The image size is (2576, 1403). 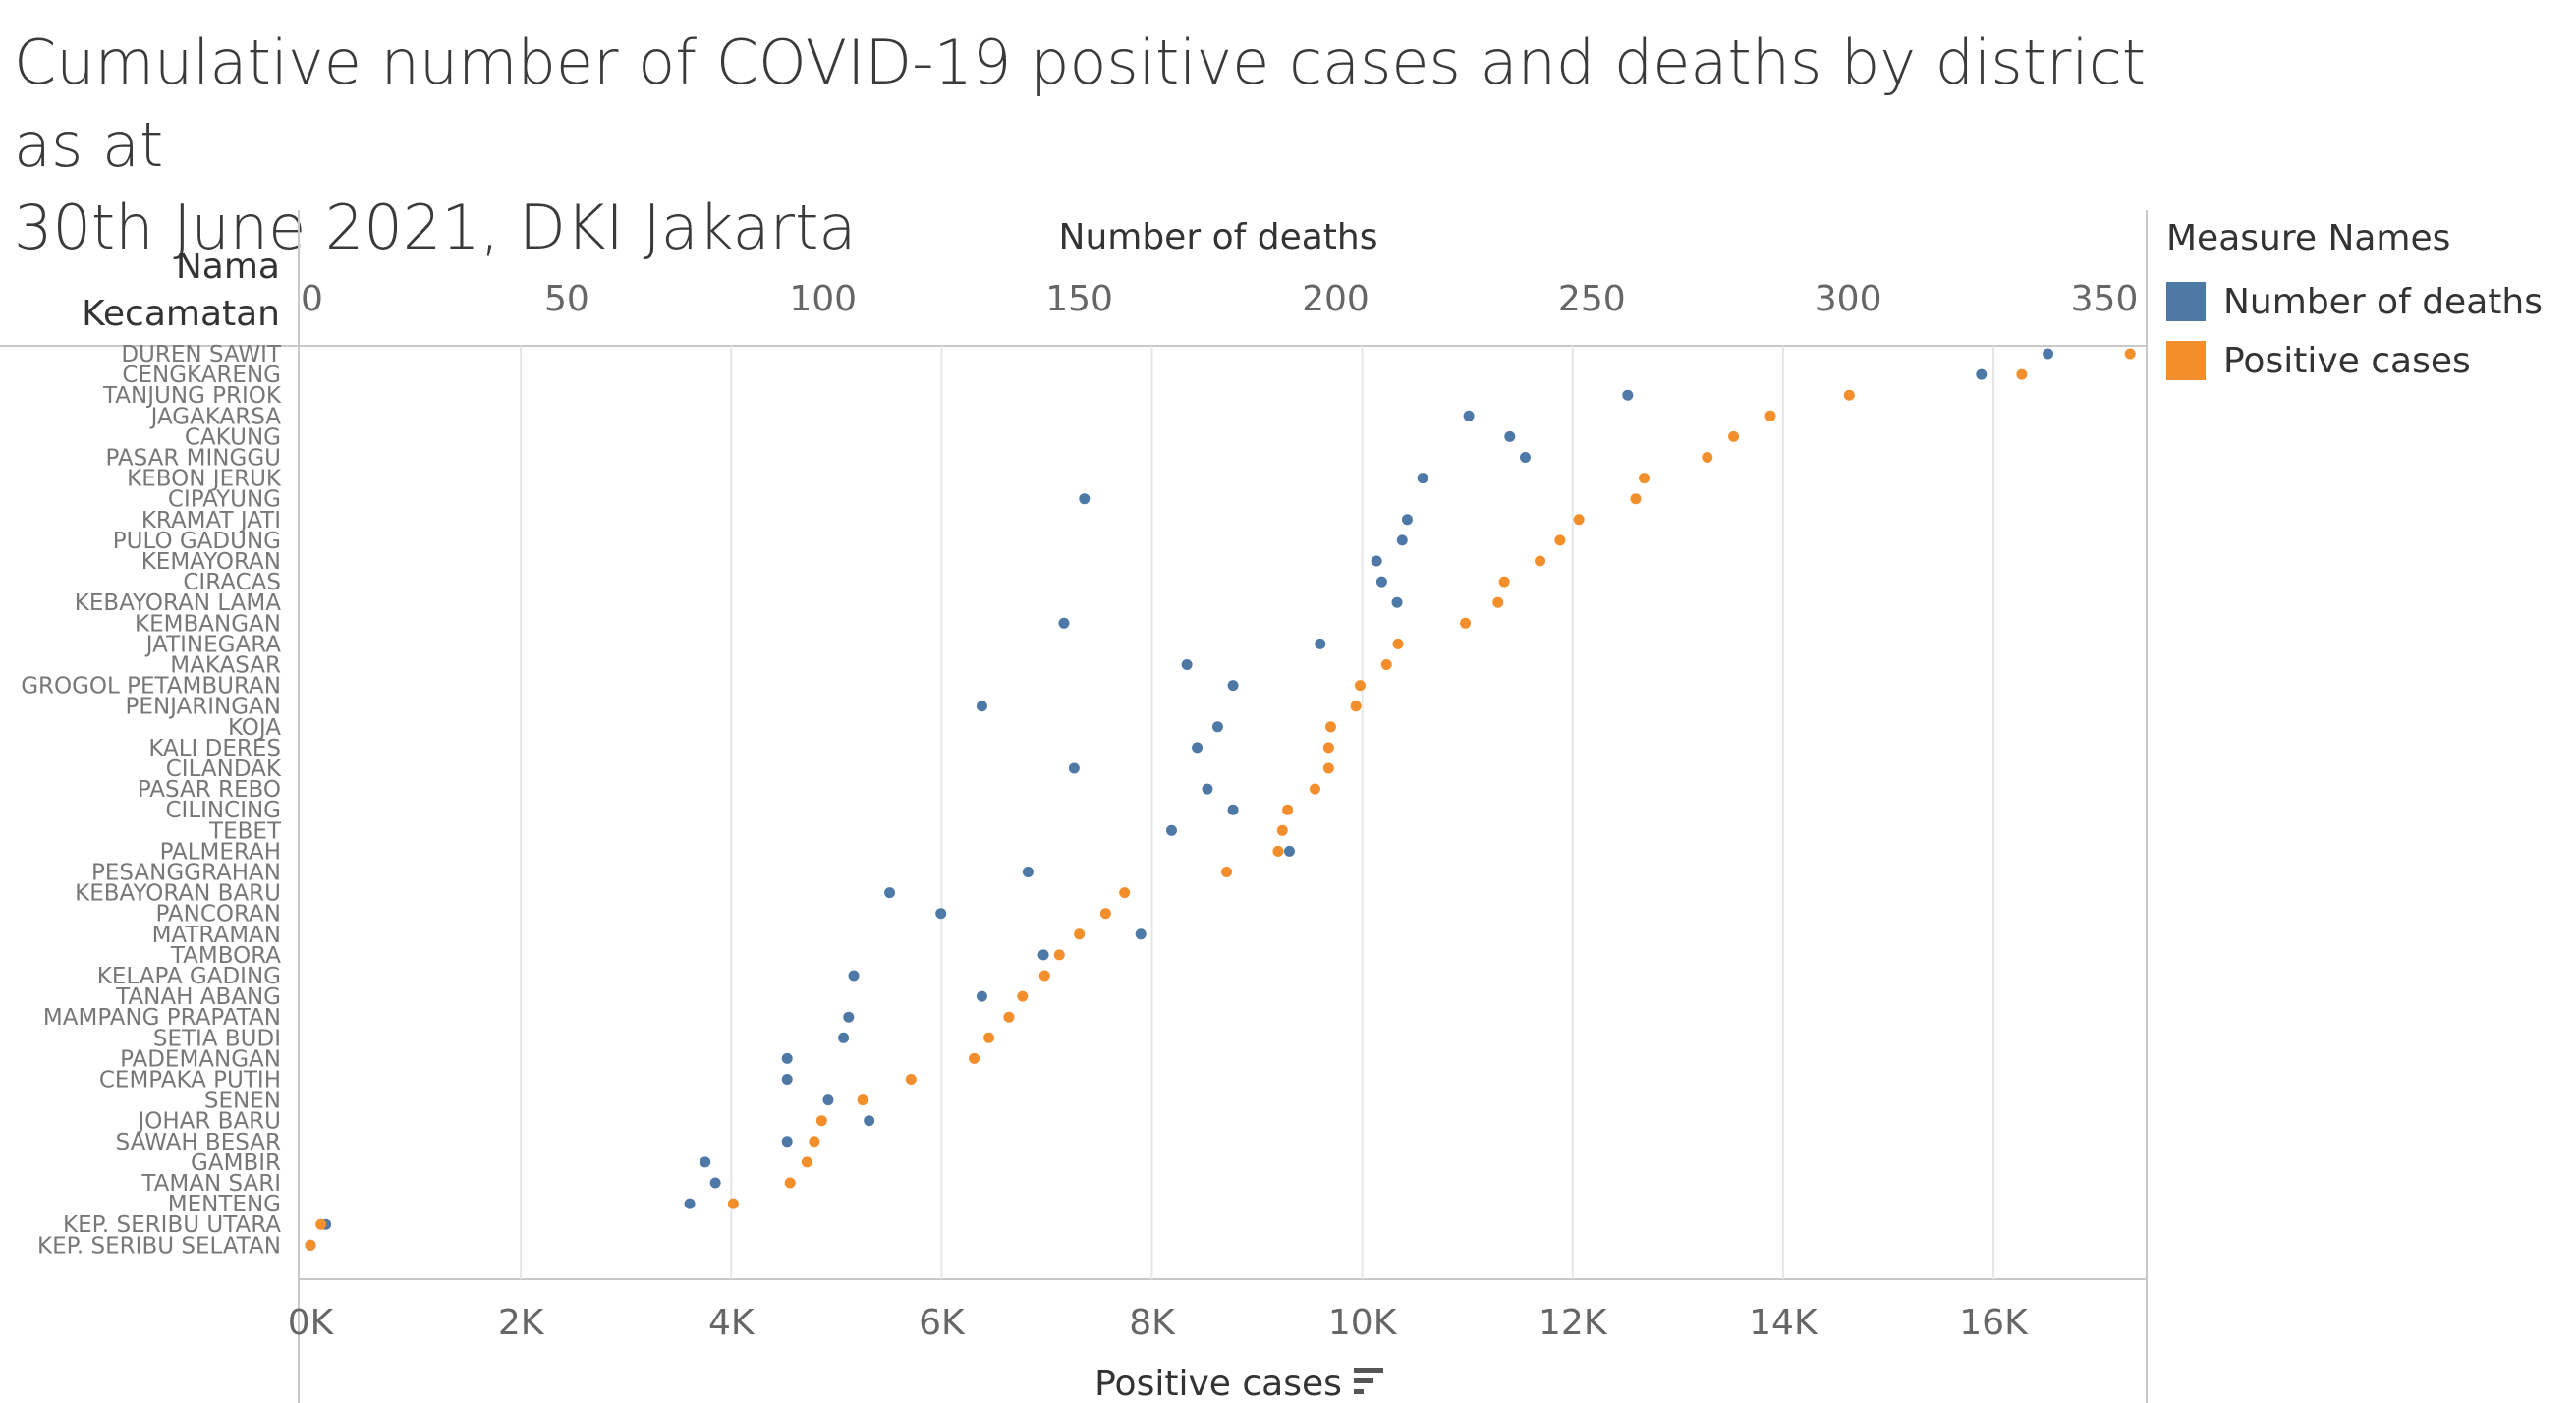 I want to click on row-label: PALMERAH, so click(x=220, y=852).